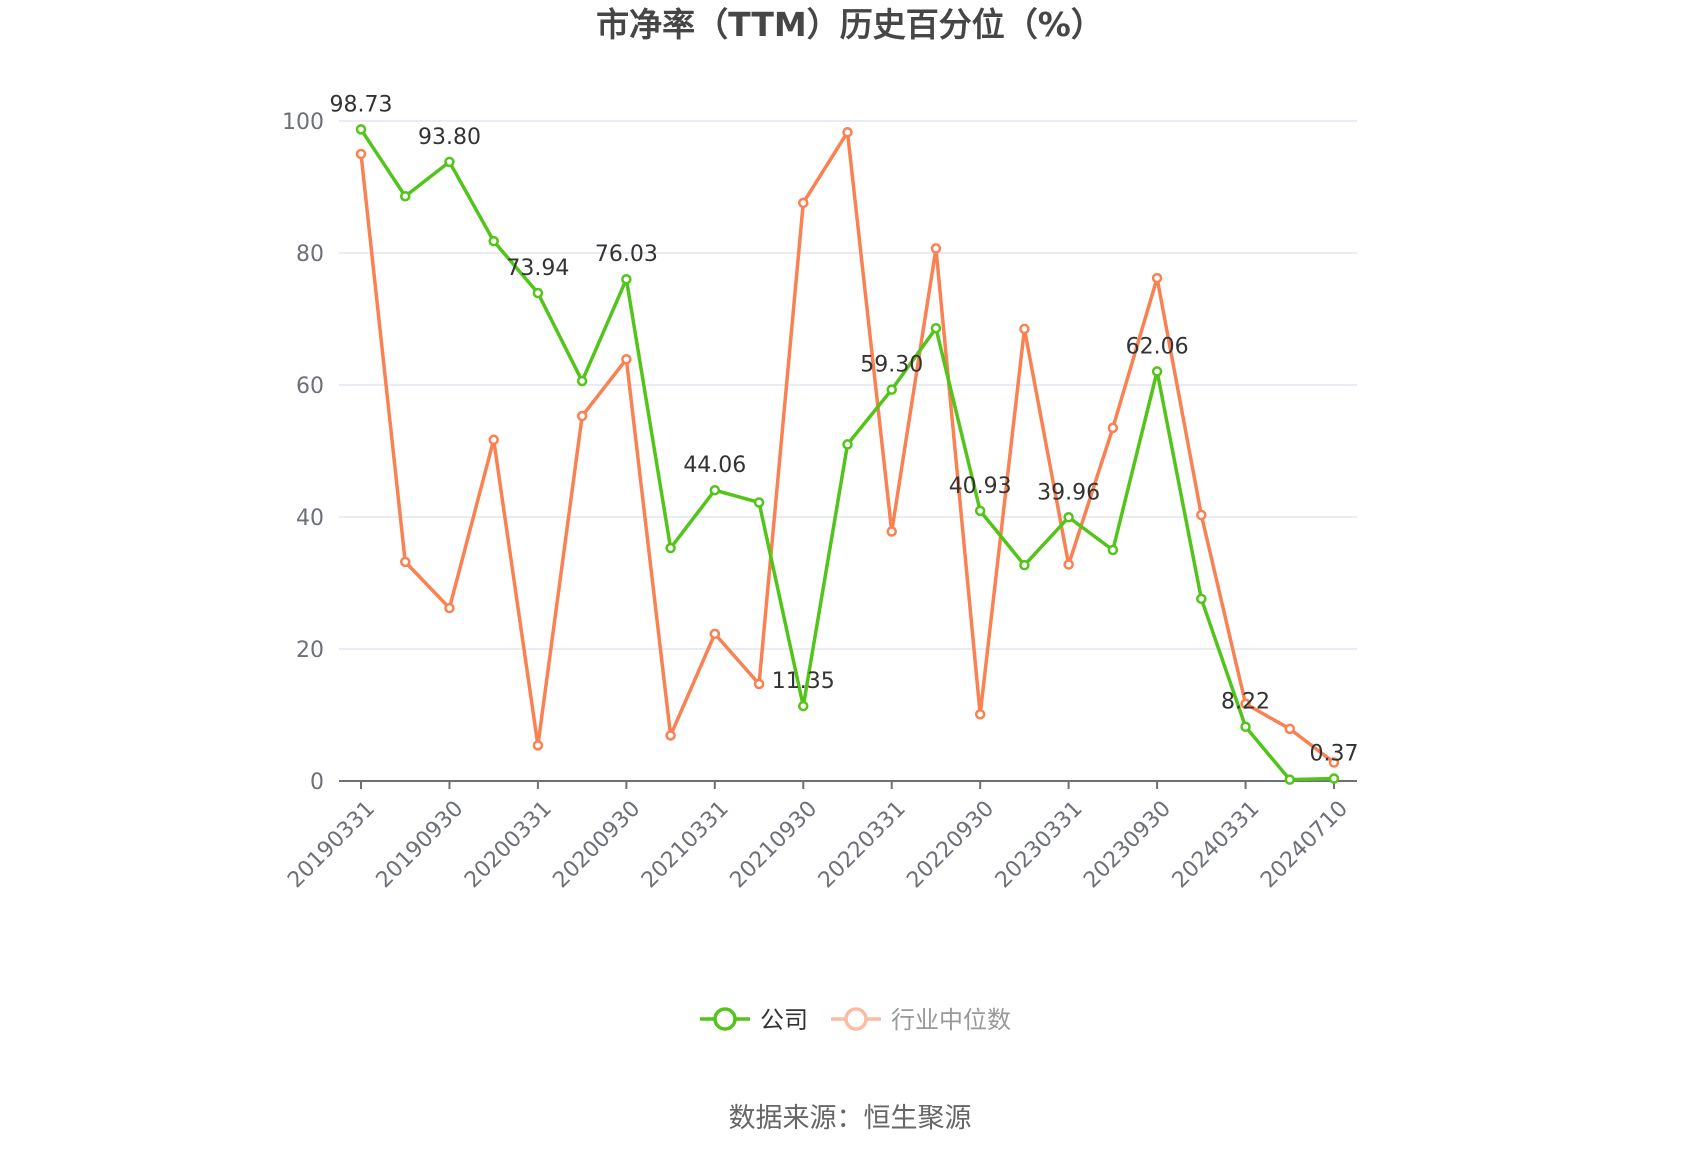 This screenshot has width=1700, height=1150. I want to click on data-label: 62.06, so click(1157, 346).